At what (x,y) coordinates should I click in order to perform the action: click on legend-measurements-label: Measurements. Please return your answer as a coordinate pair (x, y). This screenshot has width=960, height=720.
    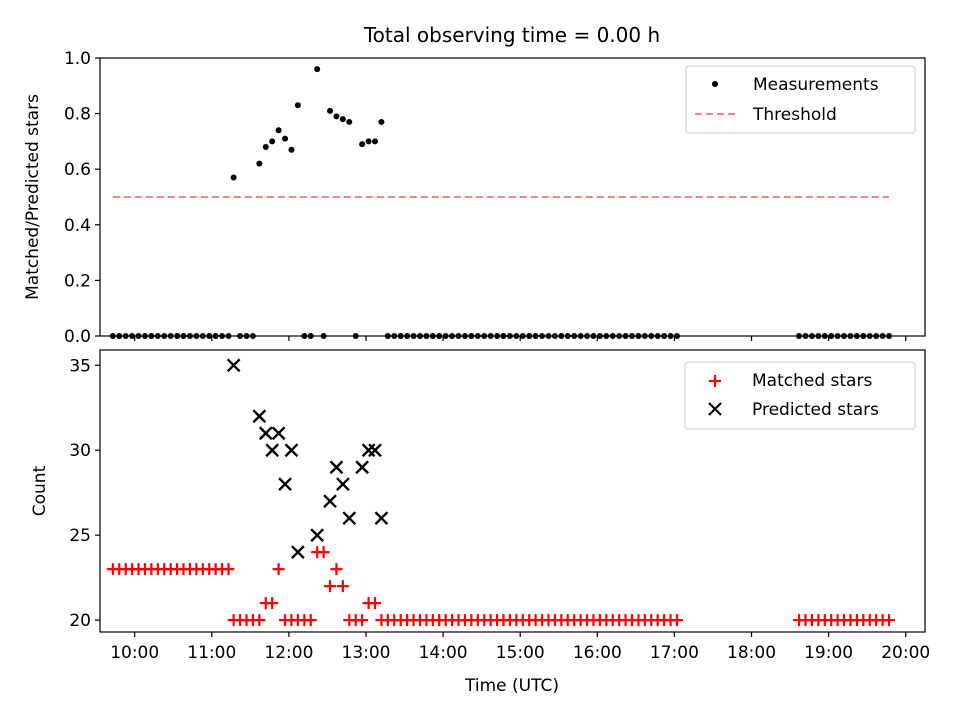
    Looking at the image, I should click on (816, 85).